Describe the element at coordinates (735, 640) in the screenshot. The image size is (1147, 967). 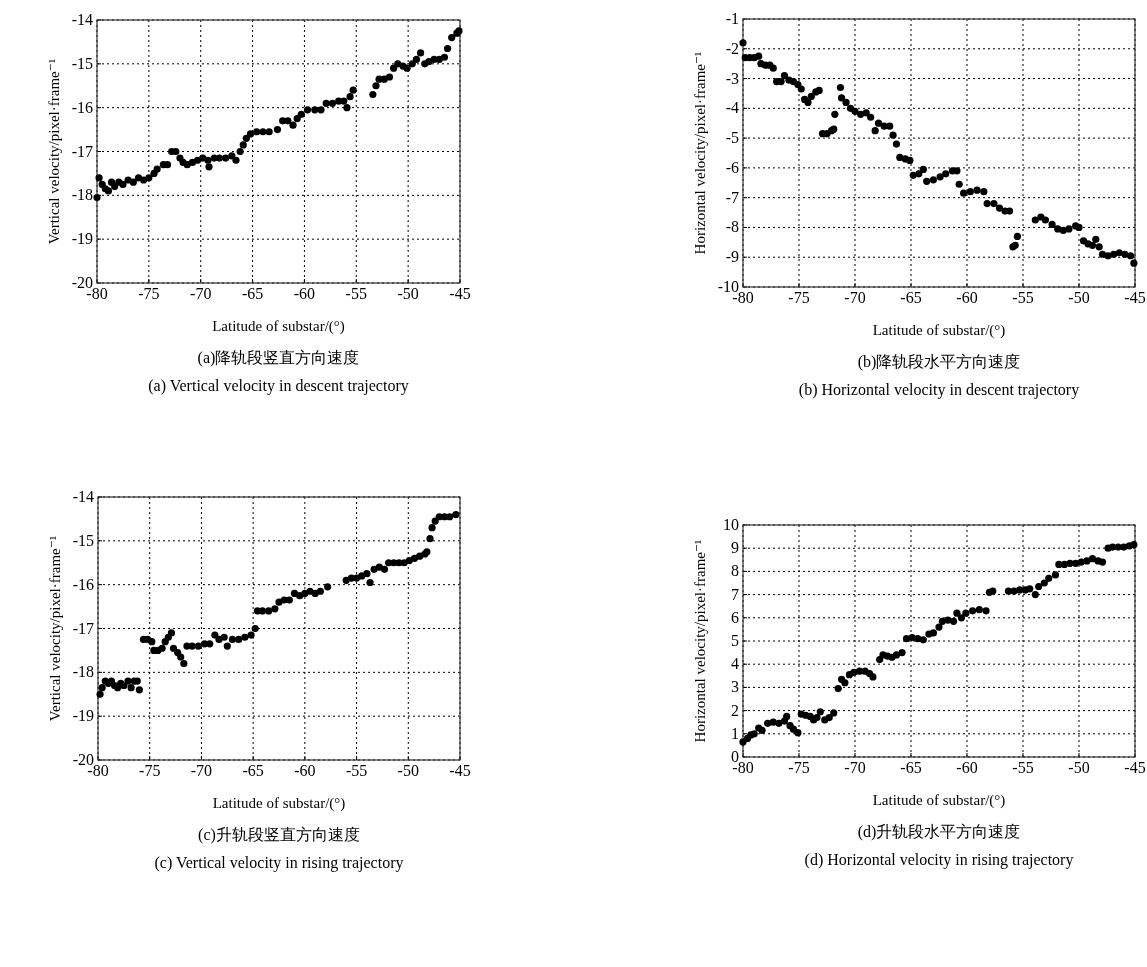
I see `y-tick-label: 5` at that location.